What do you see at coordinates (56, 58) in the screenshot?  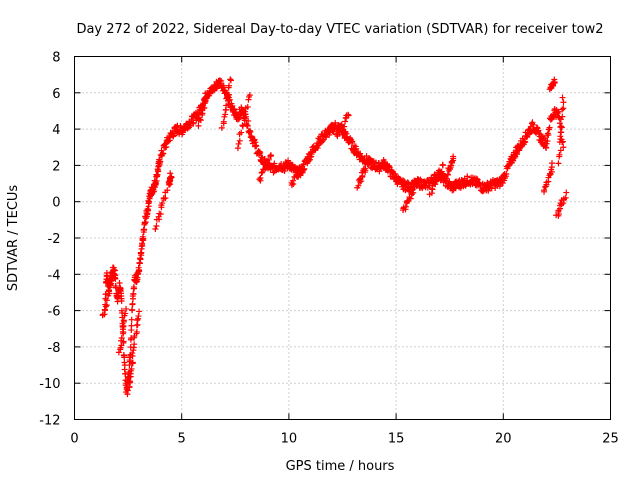 I see `y-tick-label: 8` at bounding box center [56, 58].